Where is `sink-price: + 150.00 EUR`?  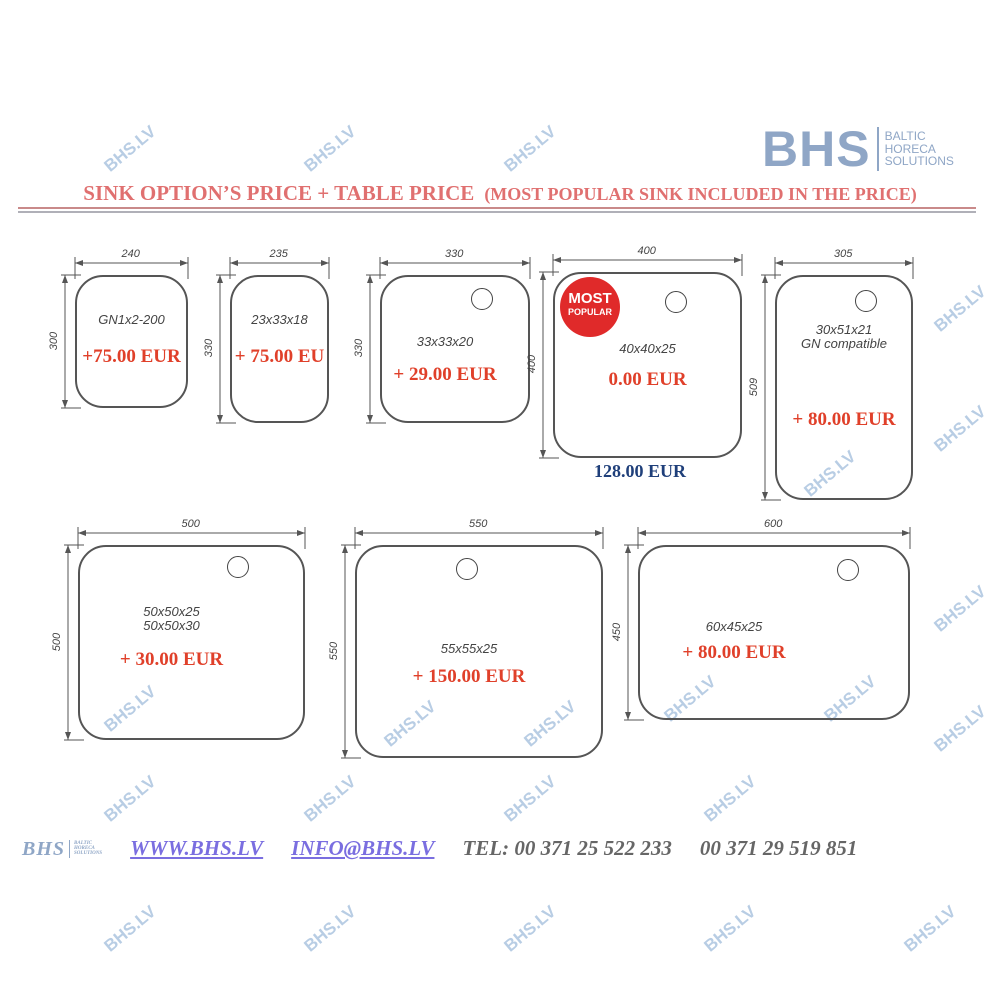
sink-price: + 150.00 EUR is located at coordinates (469, 676).